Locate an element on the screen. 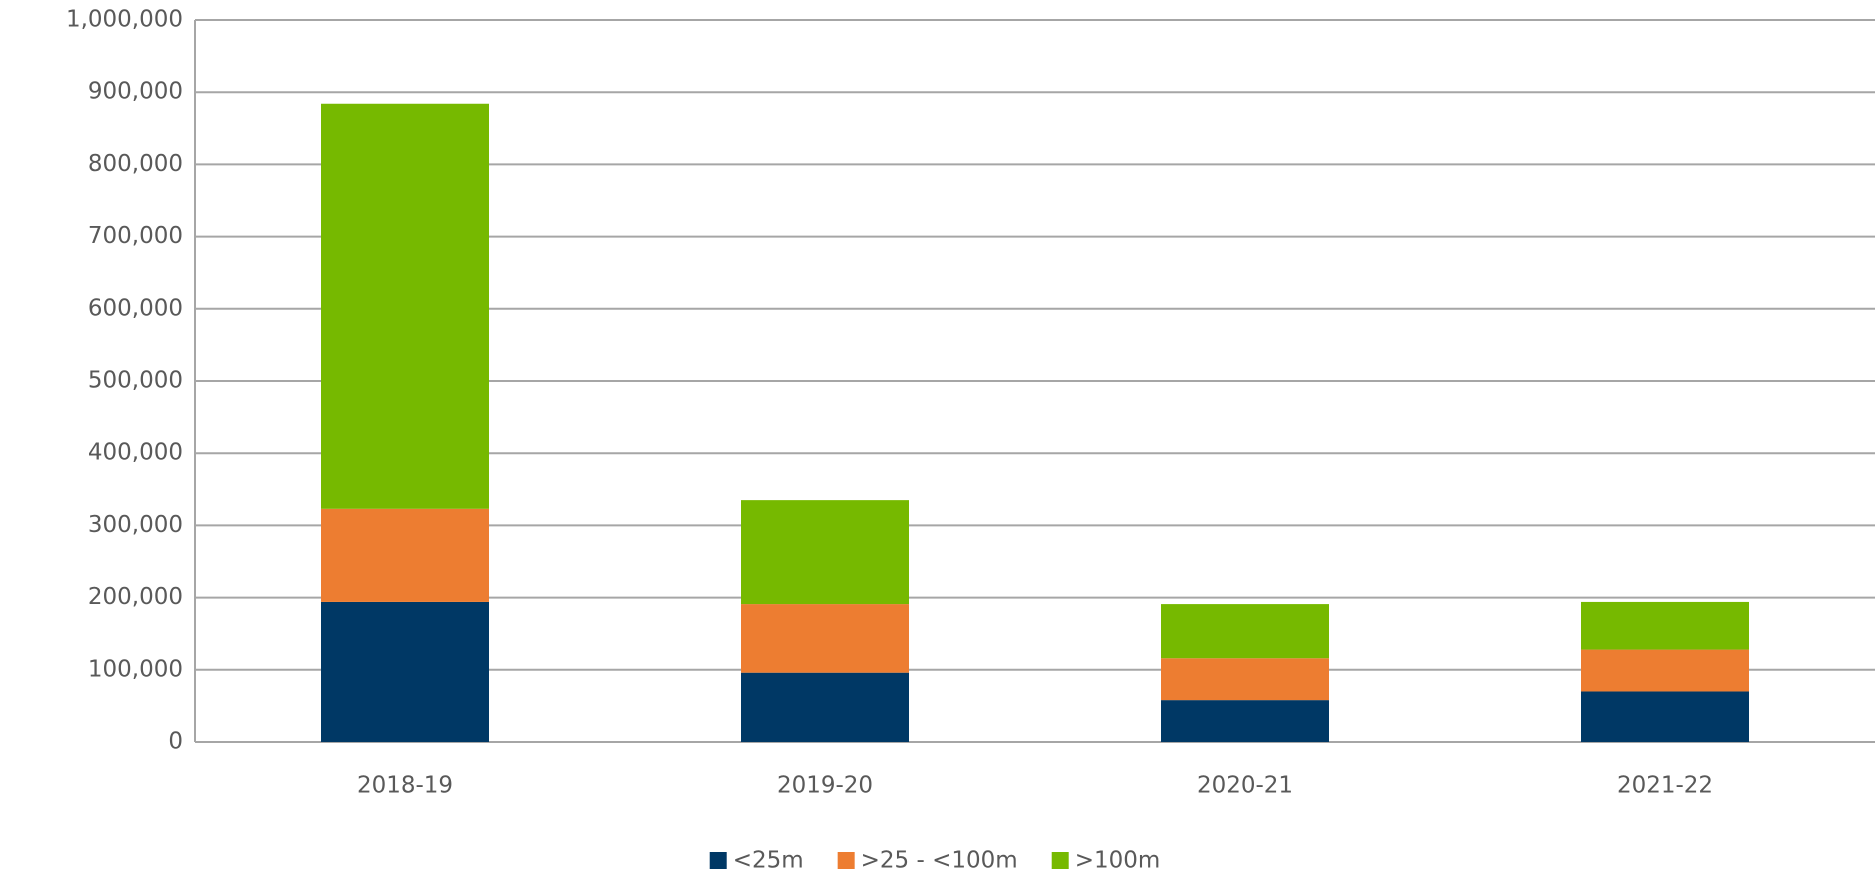 This screenshot has height=879, width=1875. legend-label: <25m is located at coordinates (768, 861).